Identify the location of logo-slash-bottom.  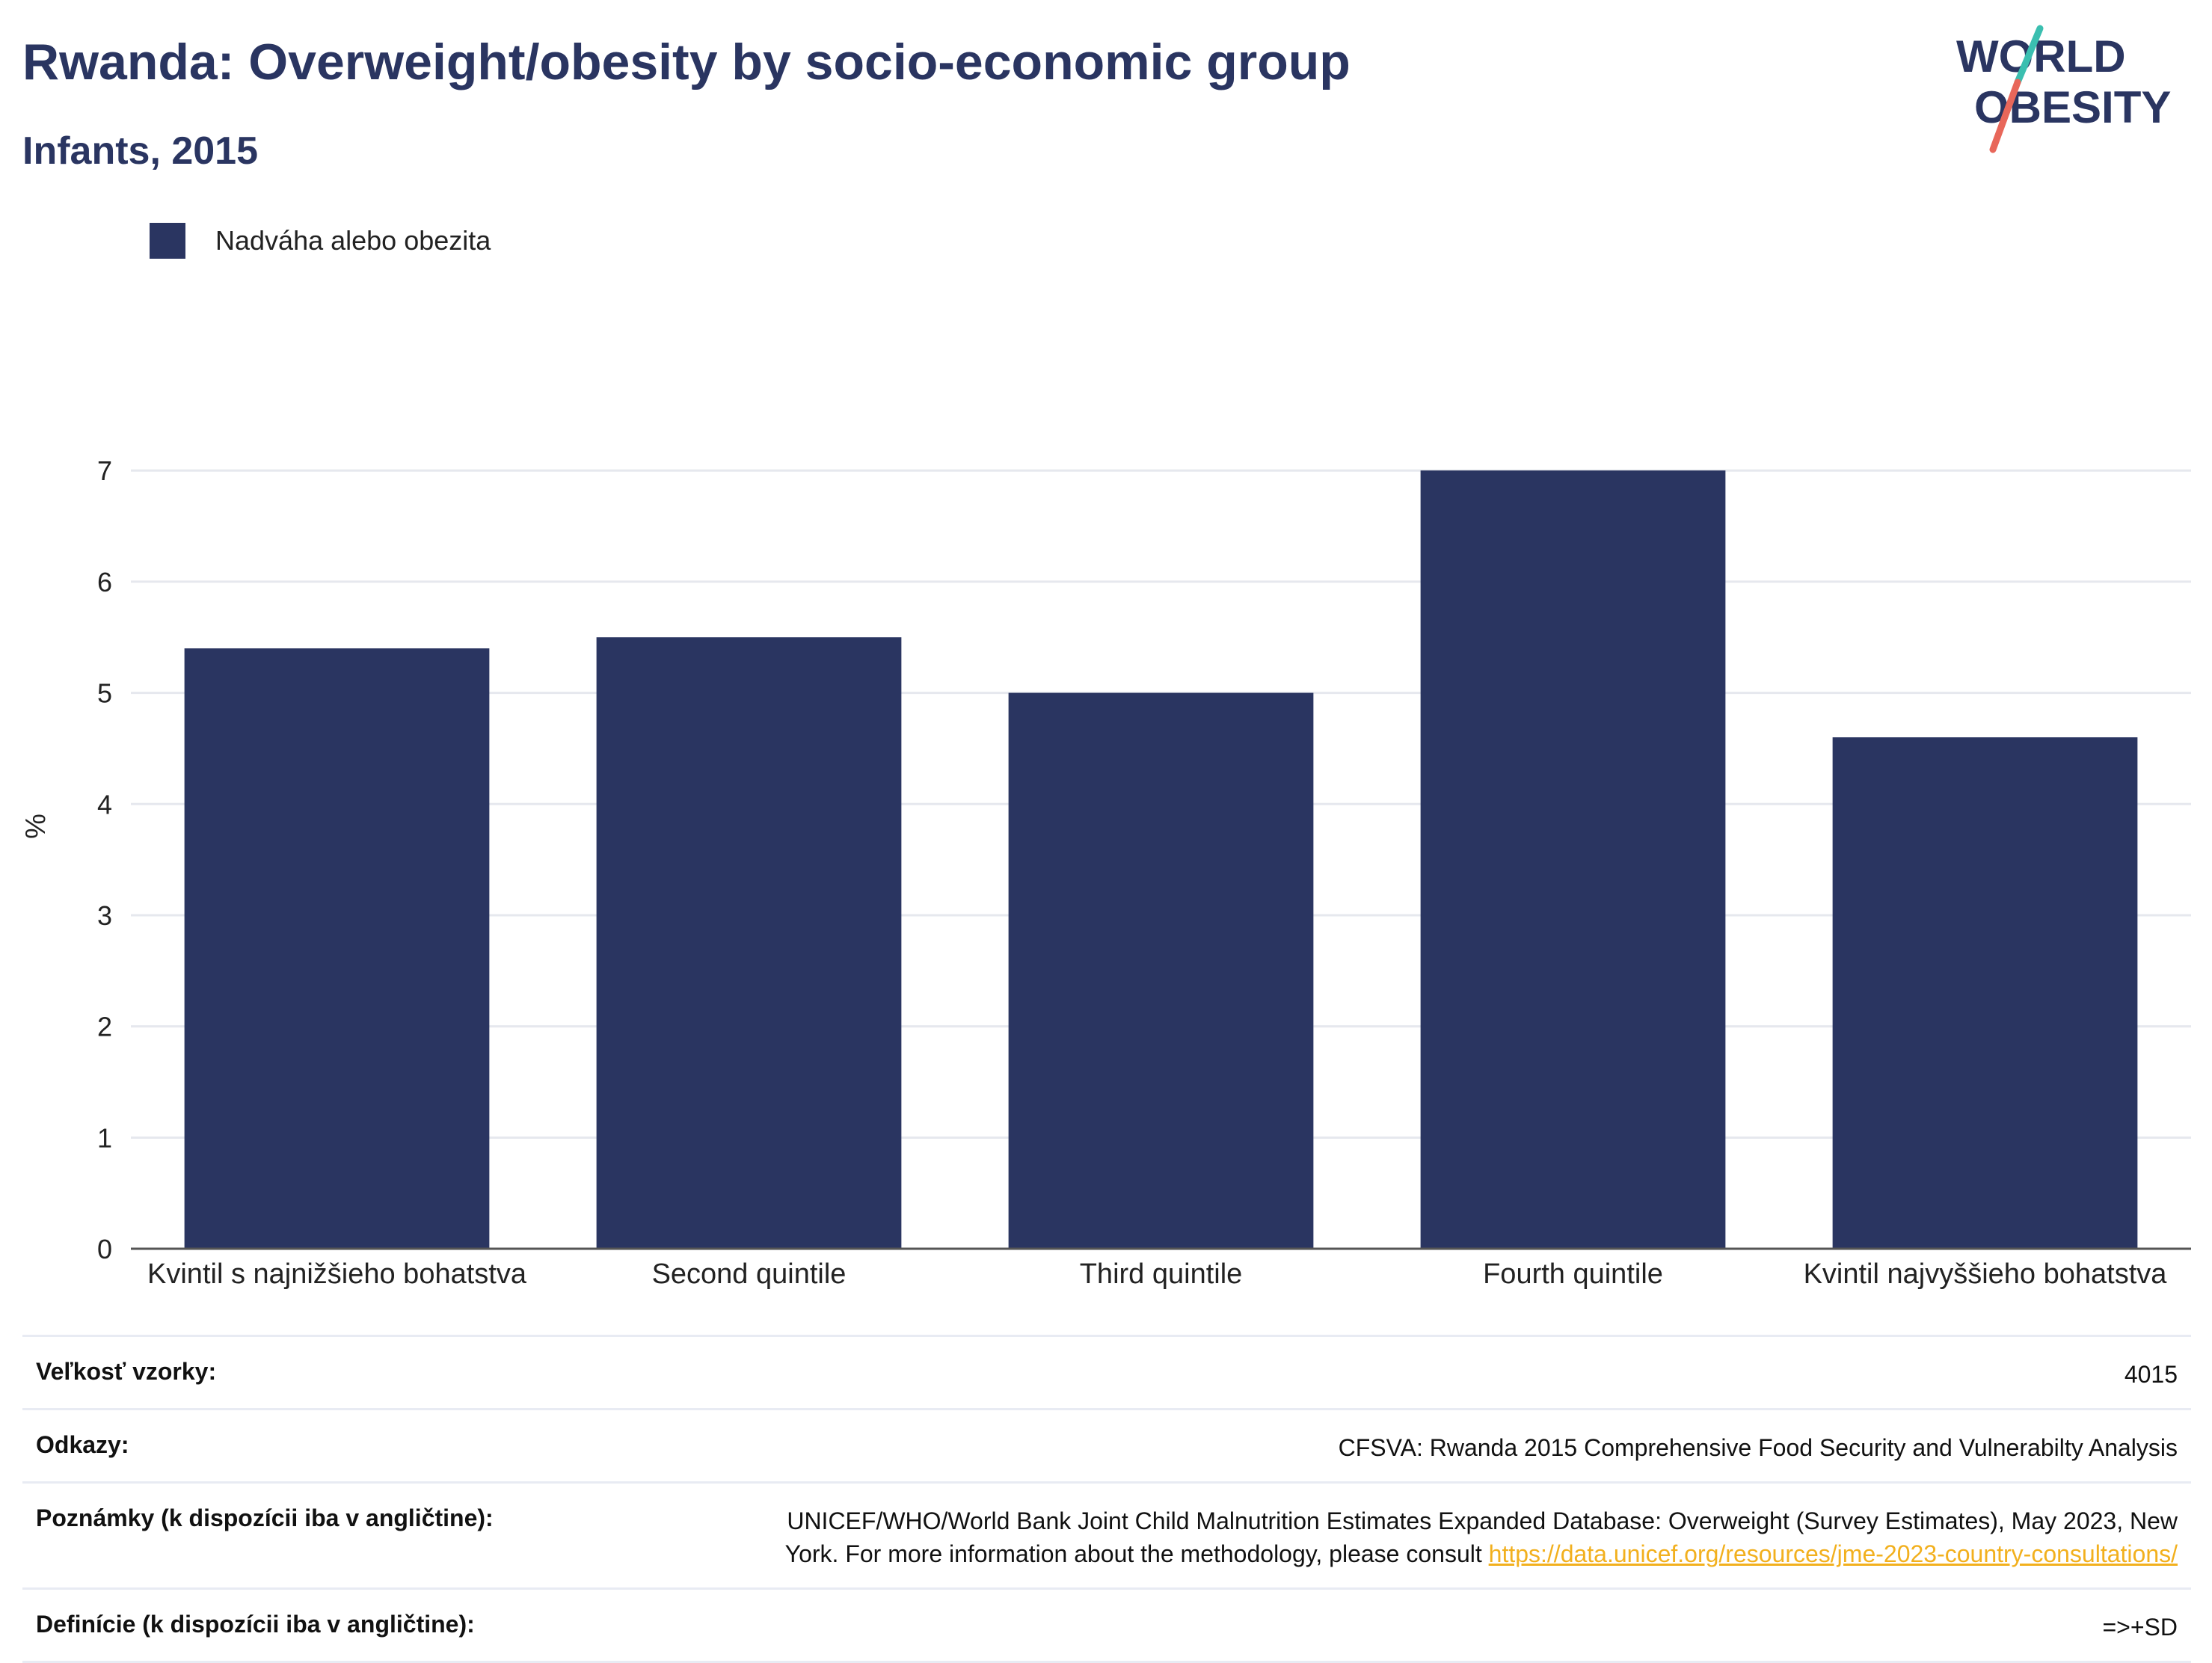
(2005, 116).